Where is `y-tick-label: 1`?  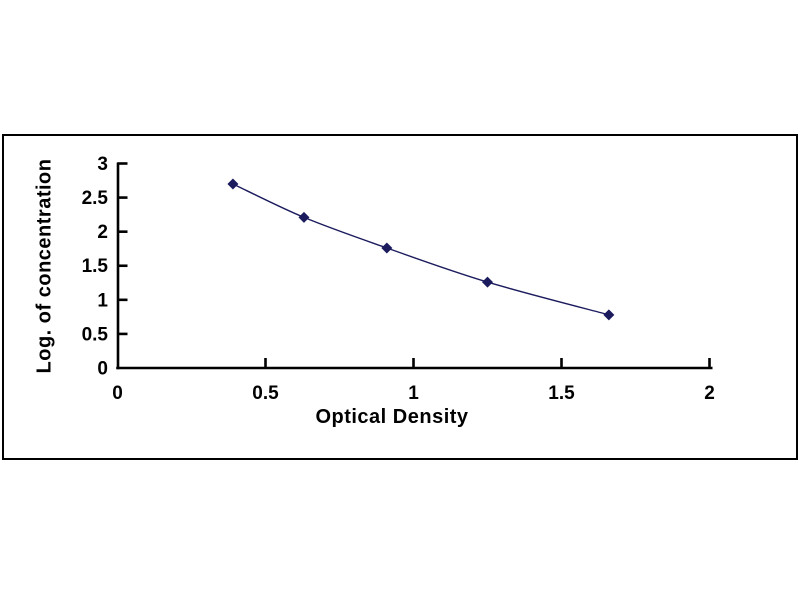
y-tick-label: 1 is located at coordinates (102, 300).